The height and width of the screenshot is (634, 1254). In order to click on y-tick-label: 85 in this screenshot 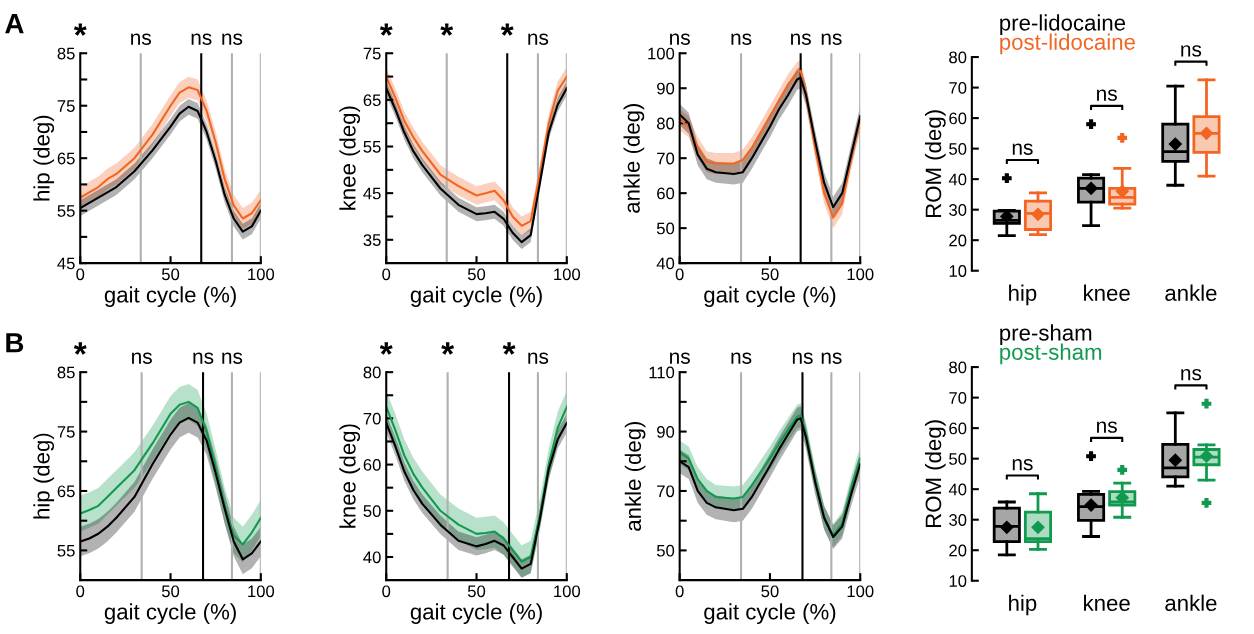, I will do `click(66, 53)`.